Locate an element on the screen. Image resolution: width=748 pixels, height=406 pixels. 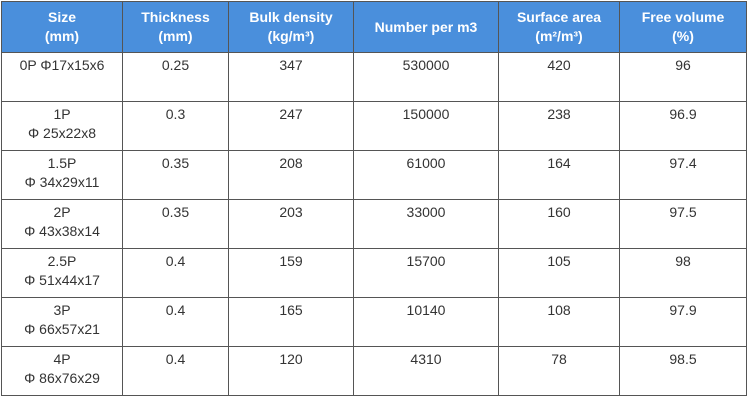
cell-line: Φ 43x38x14 is located at coordinates (62, 231).